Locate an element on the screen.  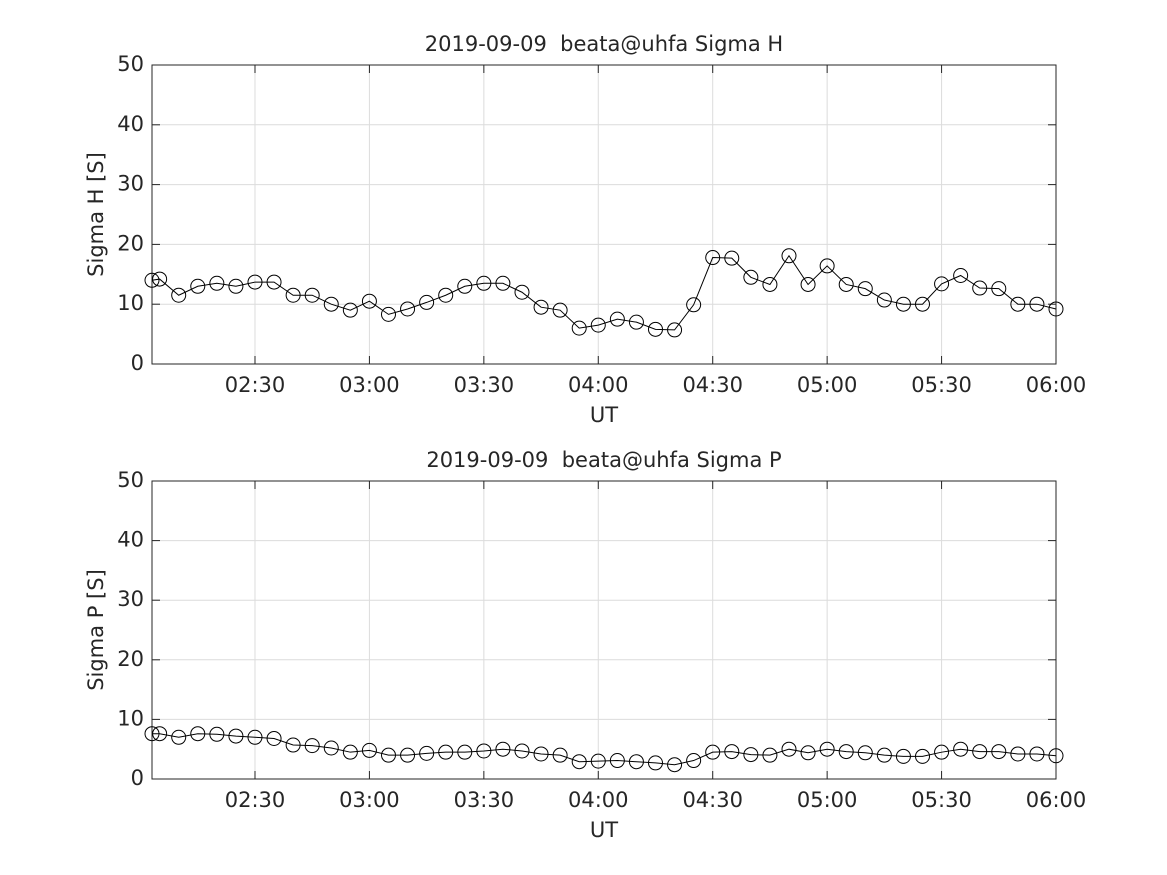
y-tick-label: 10 is located at coordinates (130, 303).